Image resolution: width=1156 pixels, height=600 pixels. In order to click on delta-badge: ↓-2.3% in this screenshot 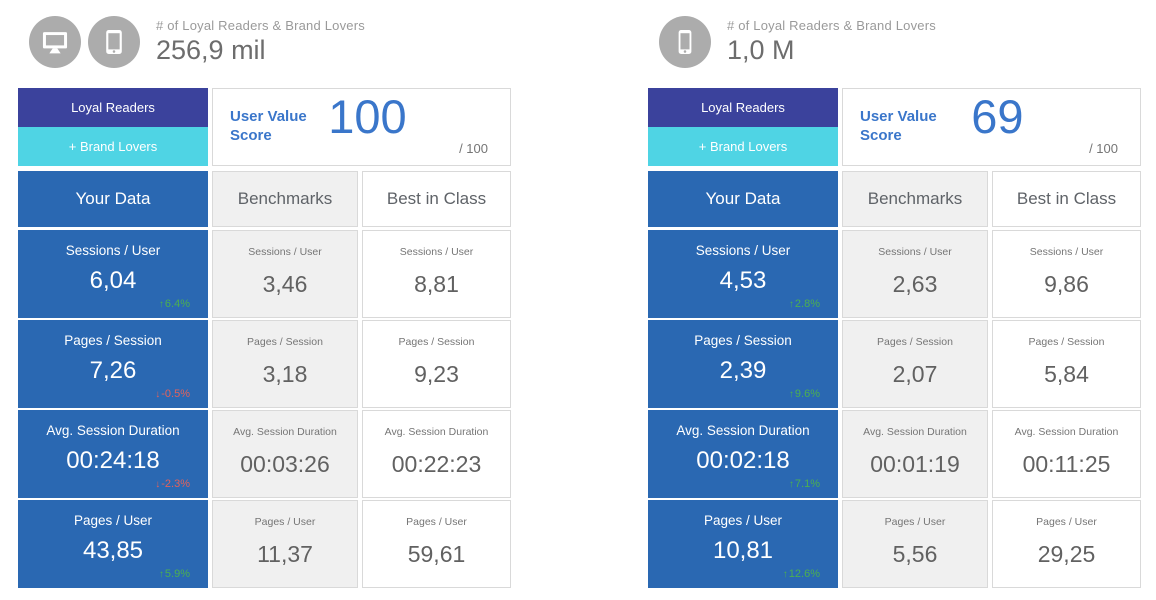, I will do `click(172, 484)`.